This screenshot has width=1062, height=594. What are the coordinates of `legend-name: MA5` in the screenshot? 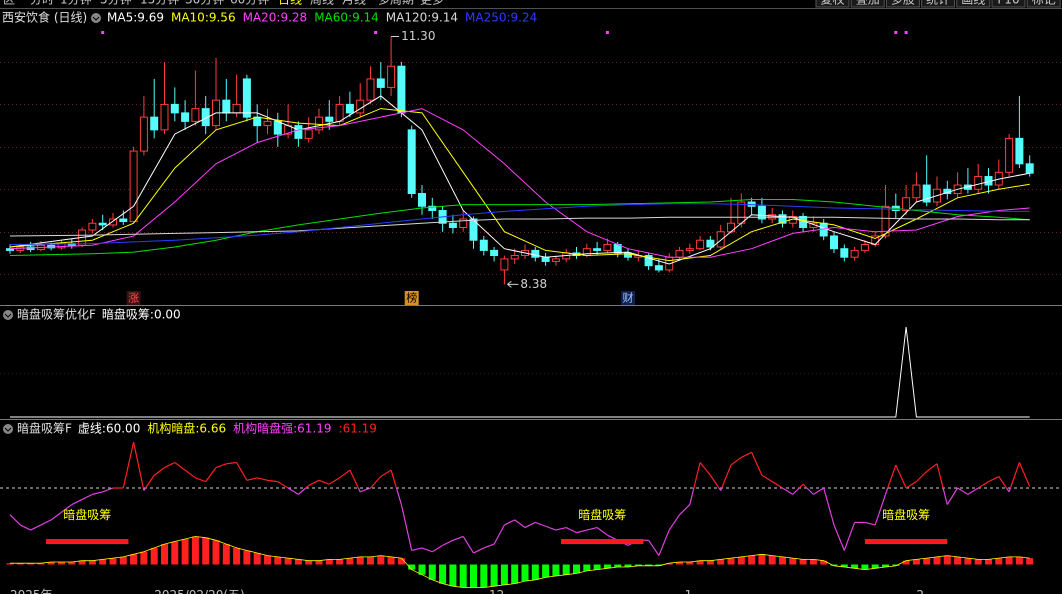 It's located at (120, 18).